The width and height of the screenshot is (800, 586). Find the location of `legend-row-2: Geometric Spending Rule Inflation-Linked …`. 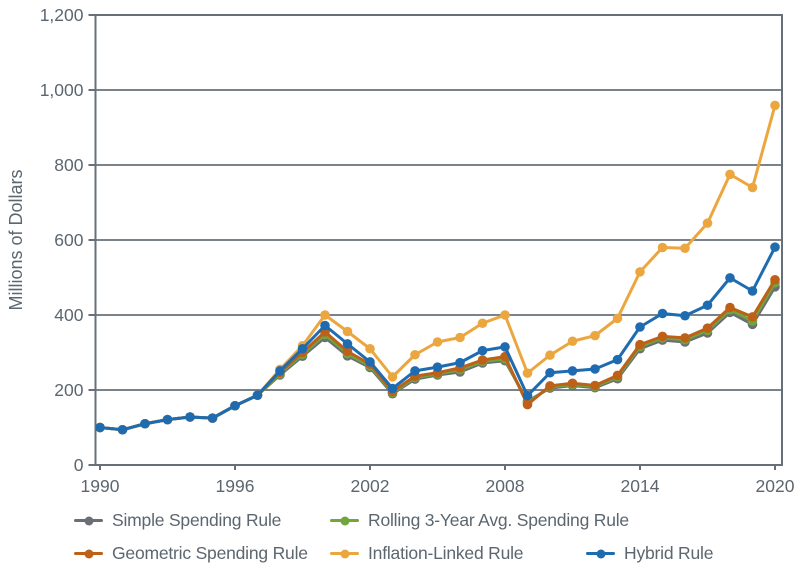

legend-row-2: Geometric Spending Rule Inflation-Linked … is located at coordinates (437, 553).